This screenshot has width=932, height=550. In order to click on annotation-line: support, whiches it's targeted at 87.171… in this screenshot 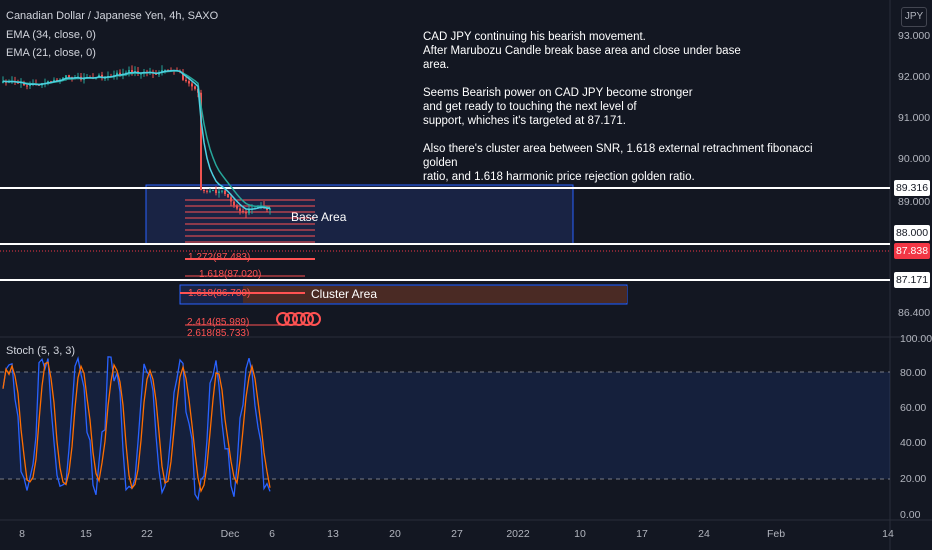, I will do `click(524, 121)`.